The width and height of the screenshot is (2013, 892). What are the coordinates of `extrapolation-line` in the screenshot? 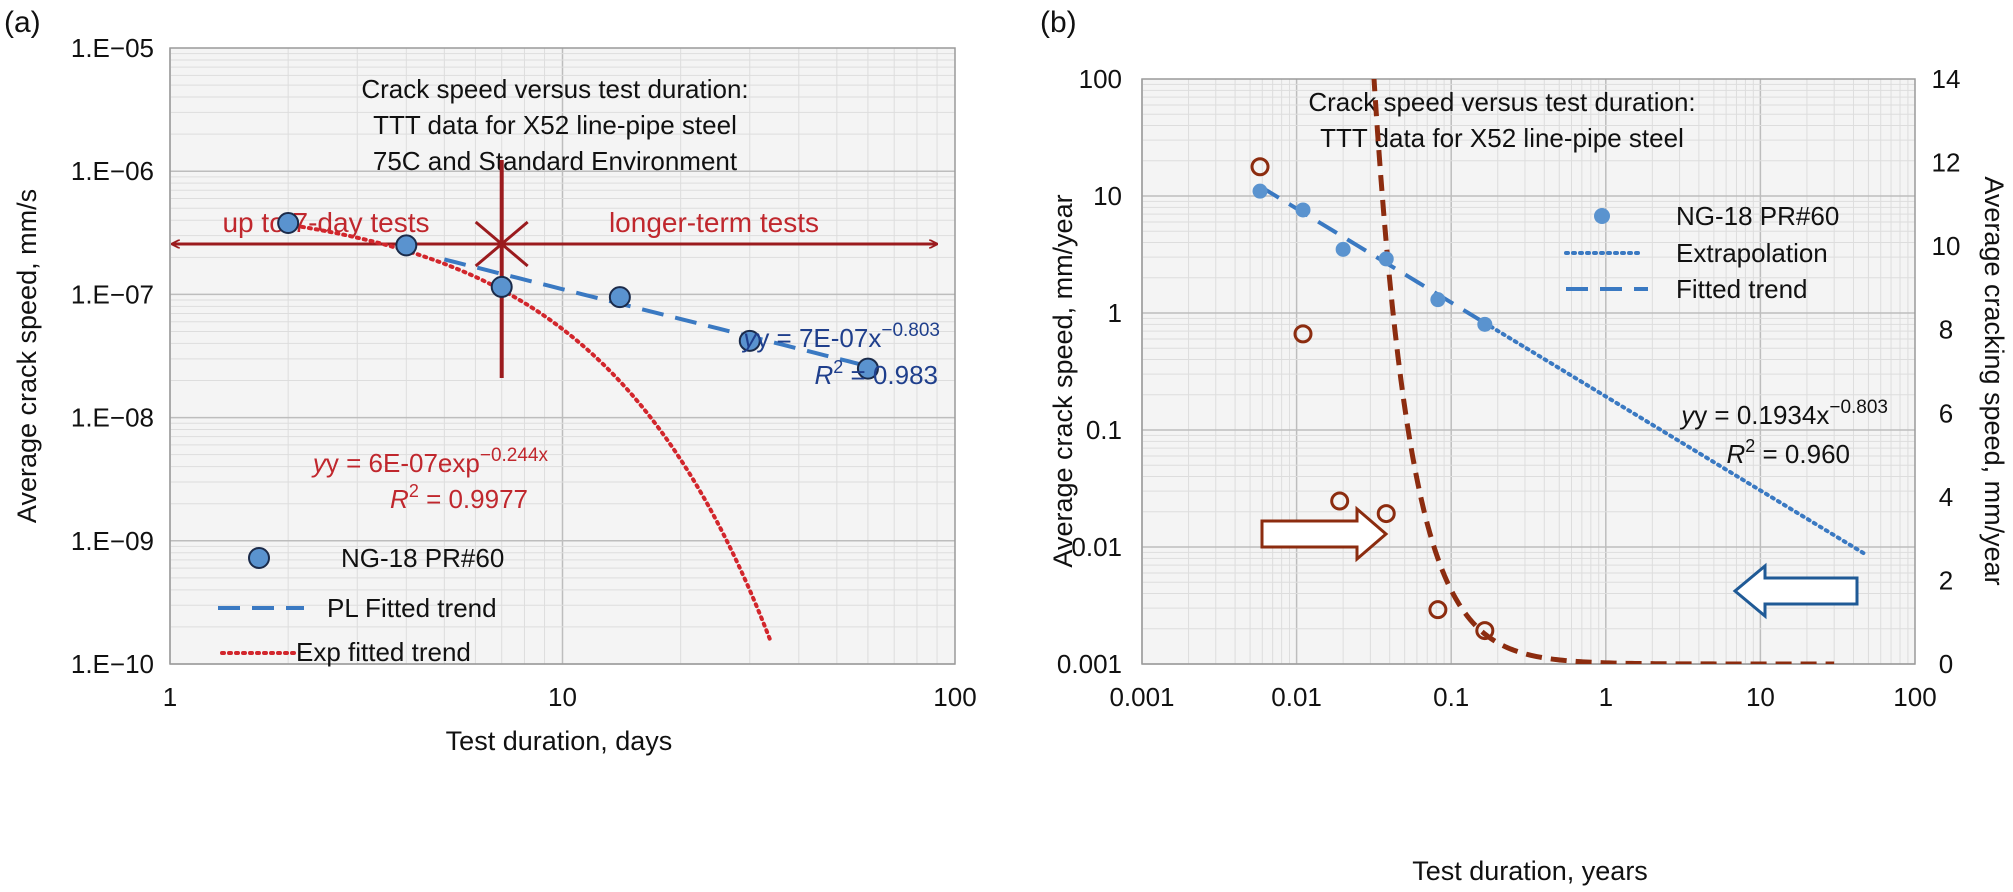 It's located at (1675, 438).